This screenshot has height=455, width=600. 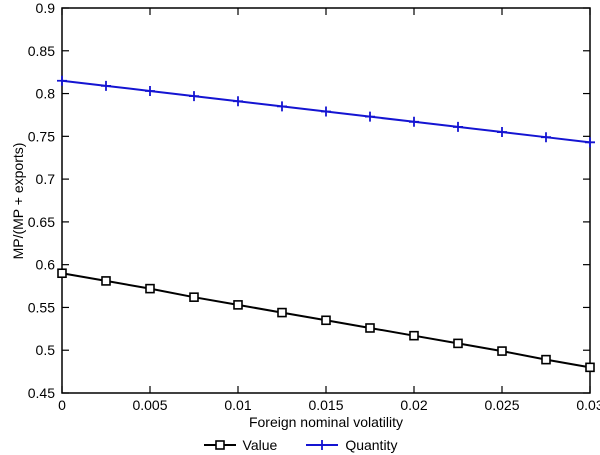 What do you see at coordinates (322, 445) in the screenshot?
I see `quantity-plus-marker-icon` at bounding box center [322, 445].